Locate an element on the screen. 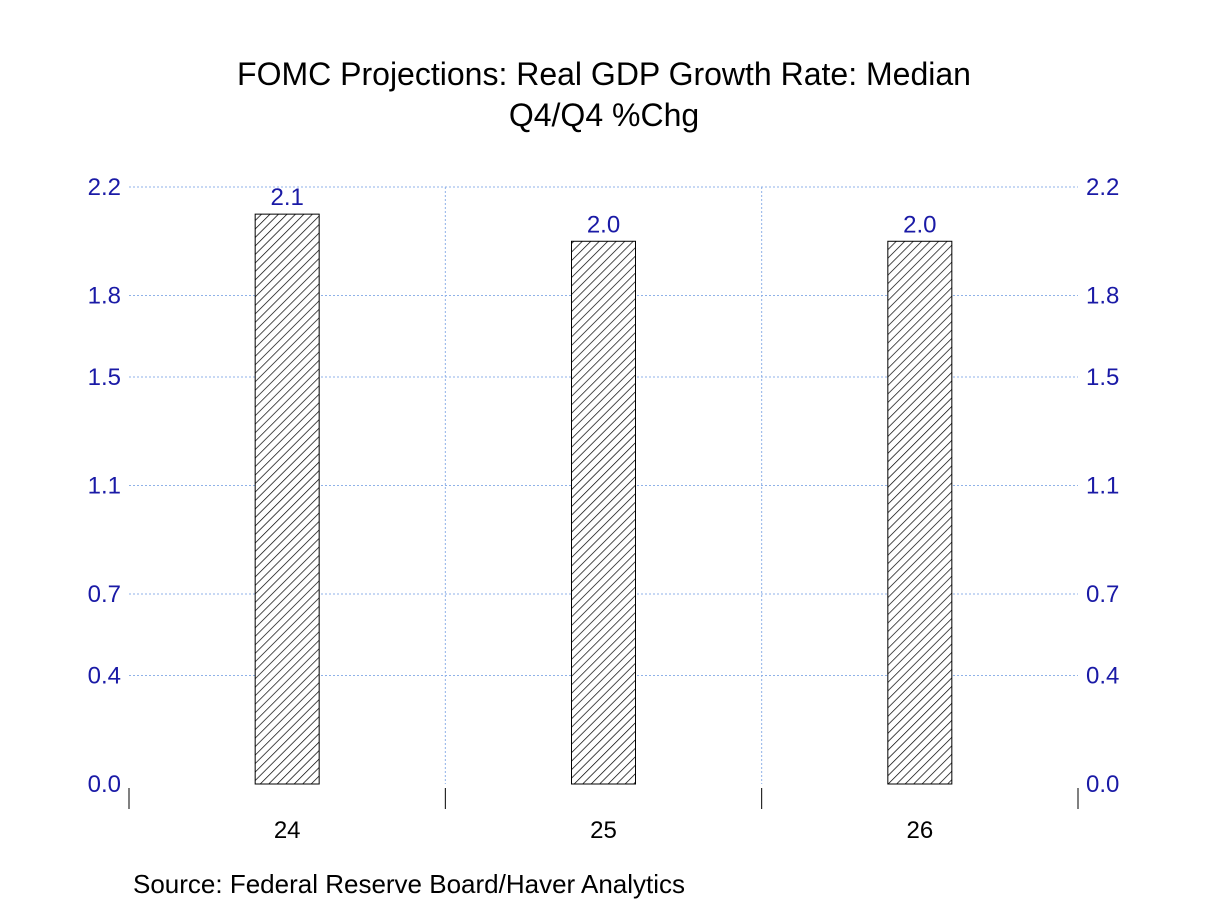 This screenshot has width=1208, height=906. data-label-24: 2.1 is located at coordinates (286, 197).